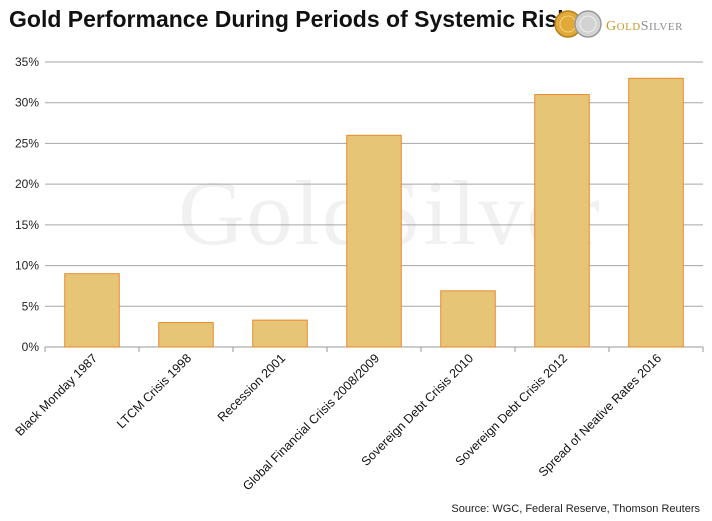 The width and height of the screenshot is (712, 521). I want to click on x-tick-label: Recession 2001, so click(251, 387).